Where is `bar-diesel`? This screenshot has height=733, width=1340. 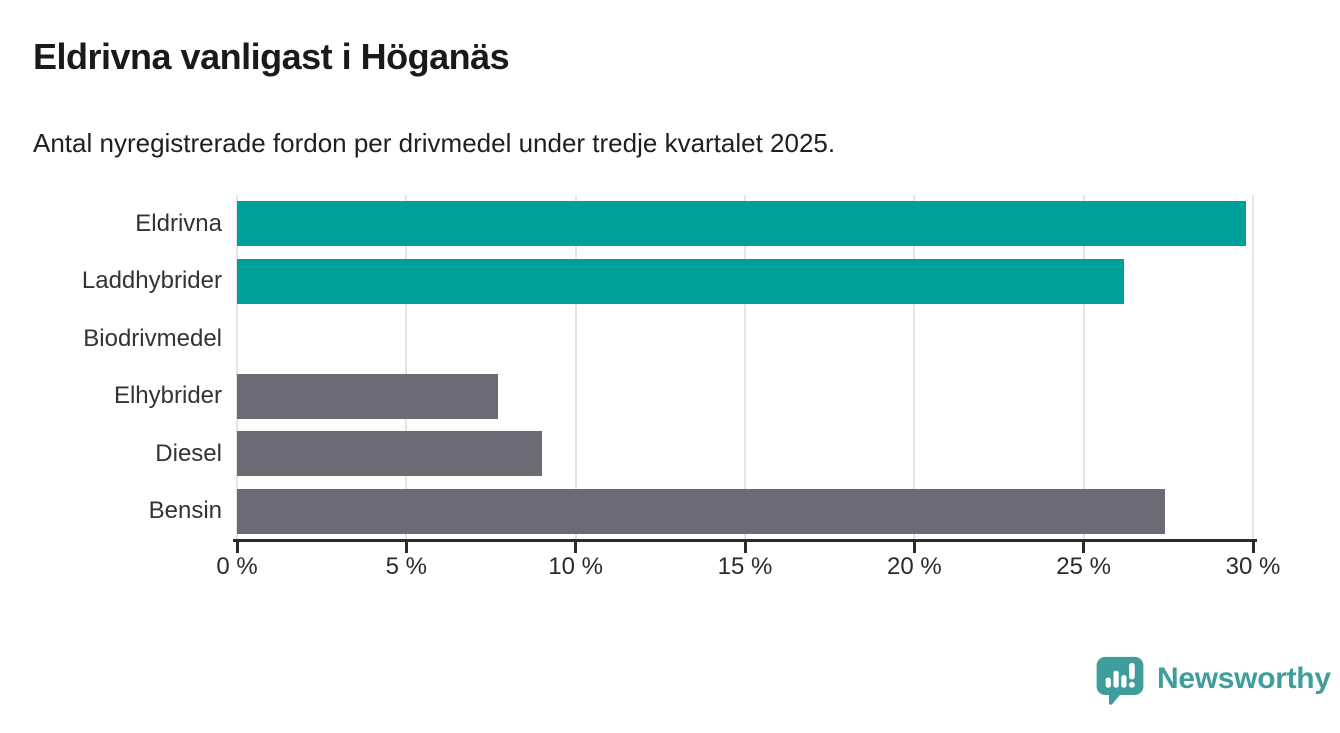
bar-diesel is located at coordinates (389, 454).